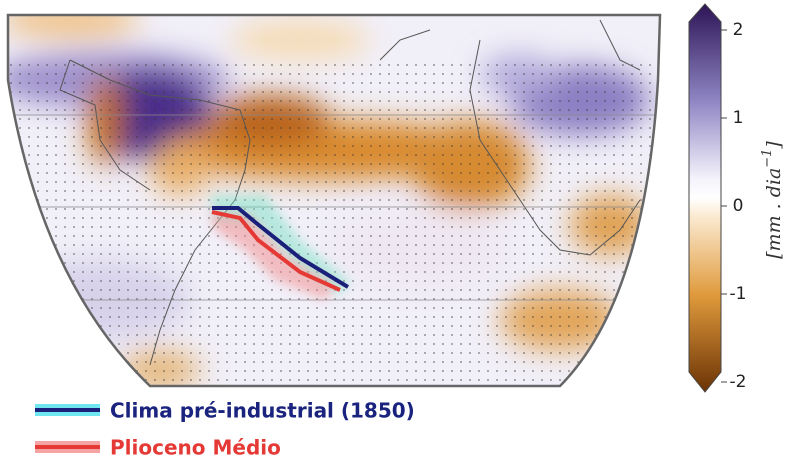 The width and height of the screenshot is (800, 467). Describe the element at coordinates (738, 118) in the screenshot. I see `colorbar-tick-label: 1` at that location.